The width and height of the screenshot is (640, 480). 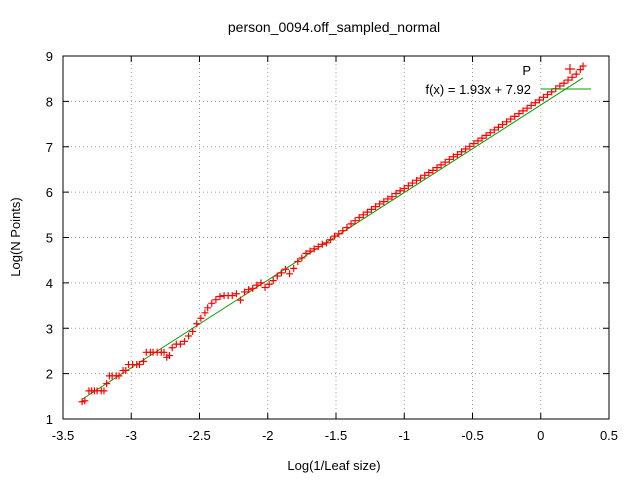 What do you see at coordinates (609, 435) in the screenshot?
I see `x-tick-label: 0.5` at bounding box center [609, 435].